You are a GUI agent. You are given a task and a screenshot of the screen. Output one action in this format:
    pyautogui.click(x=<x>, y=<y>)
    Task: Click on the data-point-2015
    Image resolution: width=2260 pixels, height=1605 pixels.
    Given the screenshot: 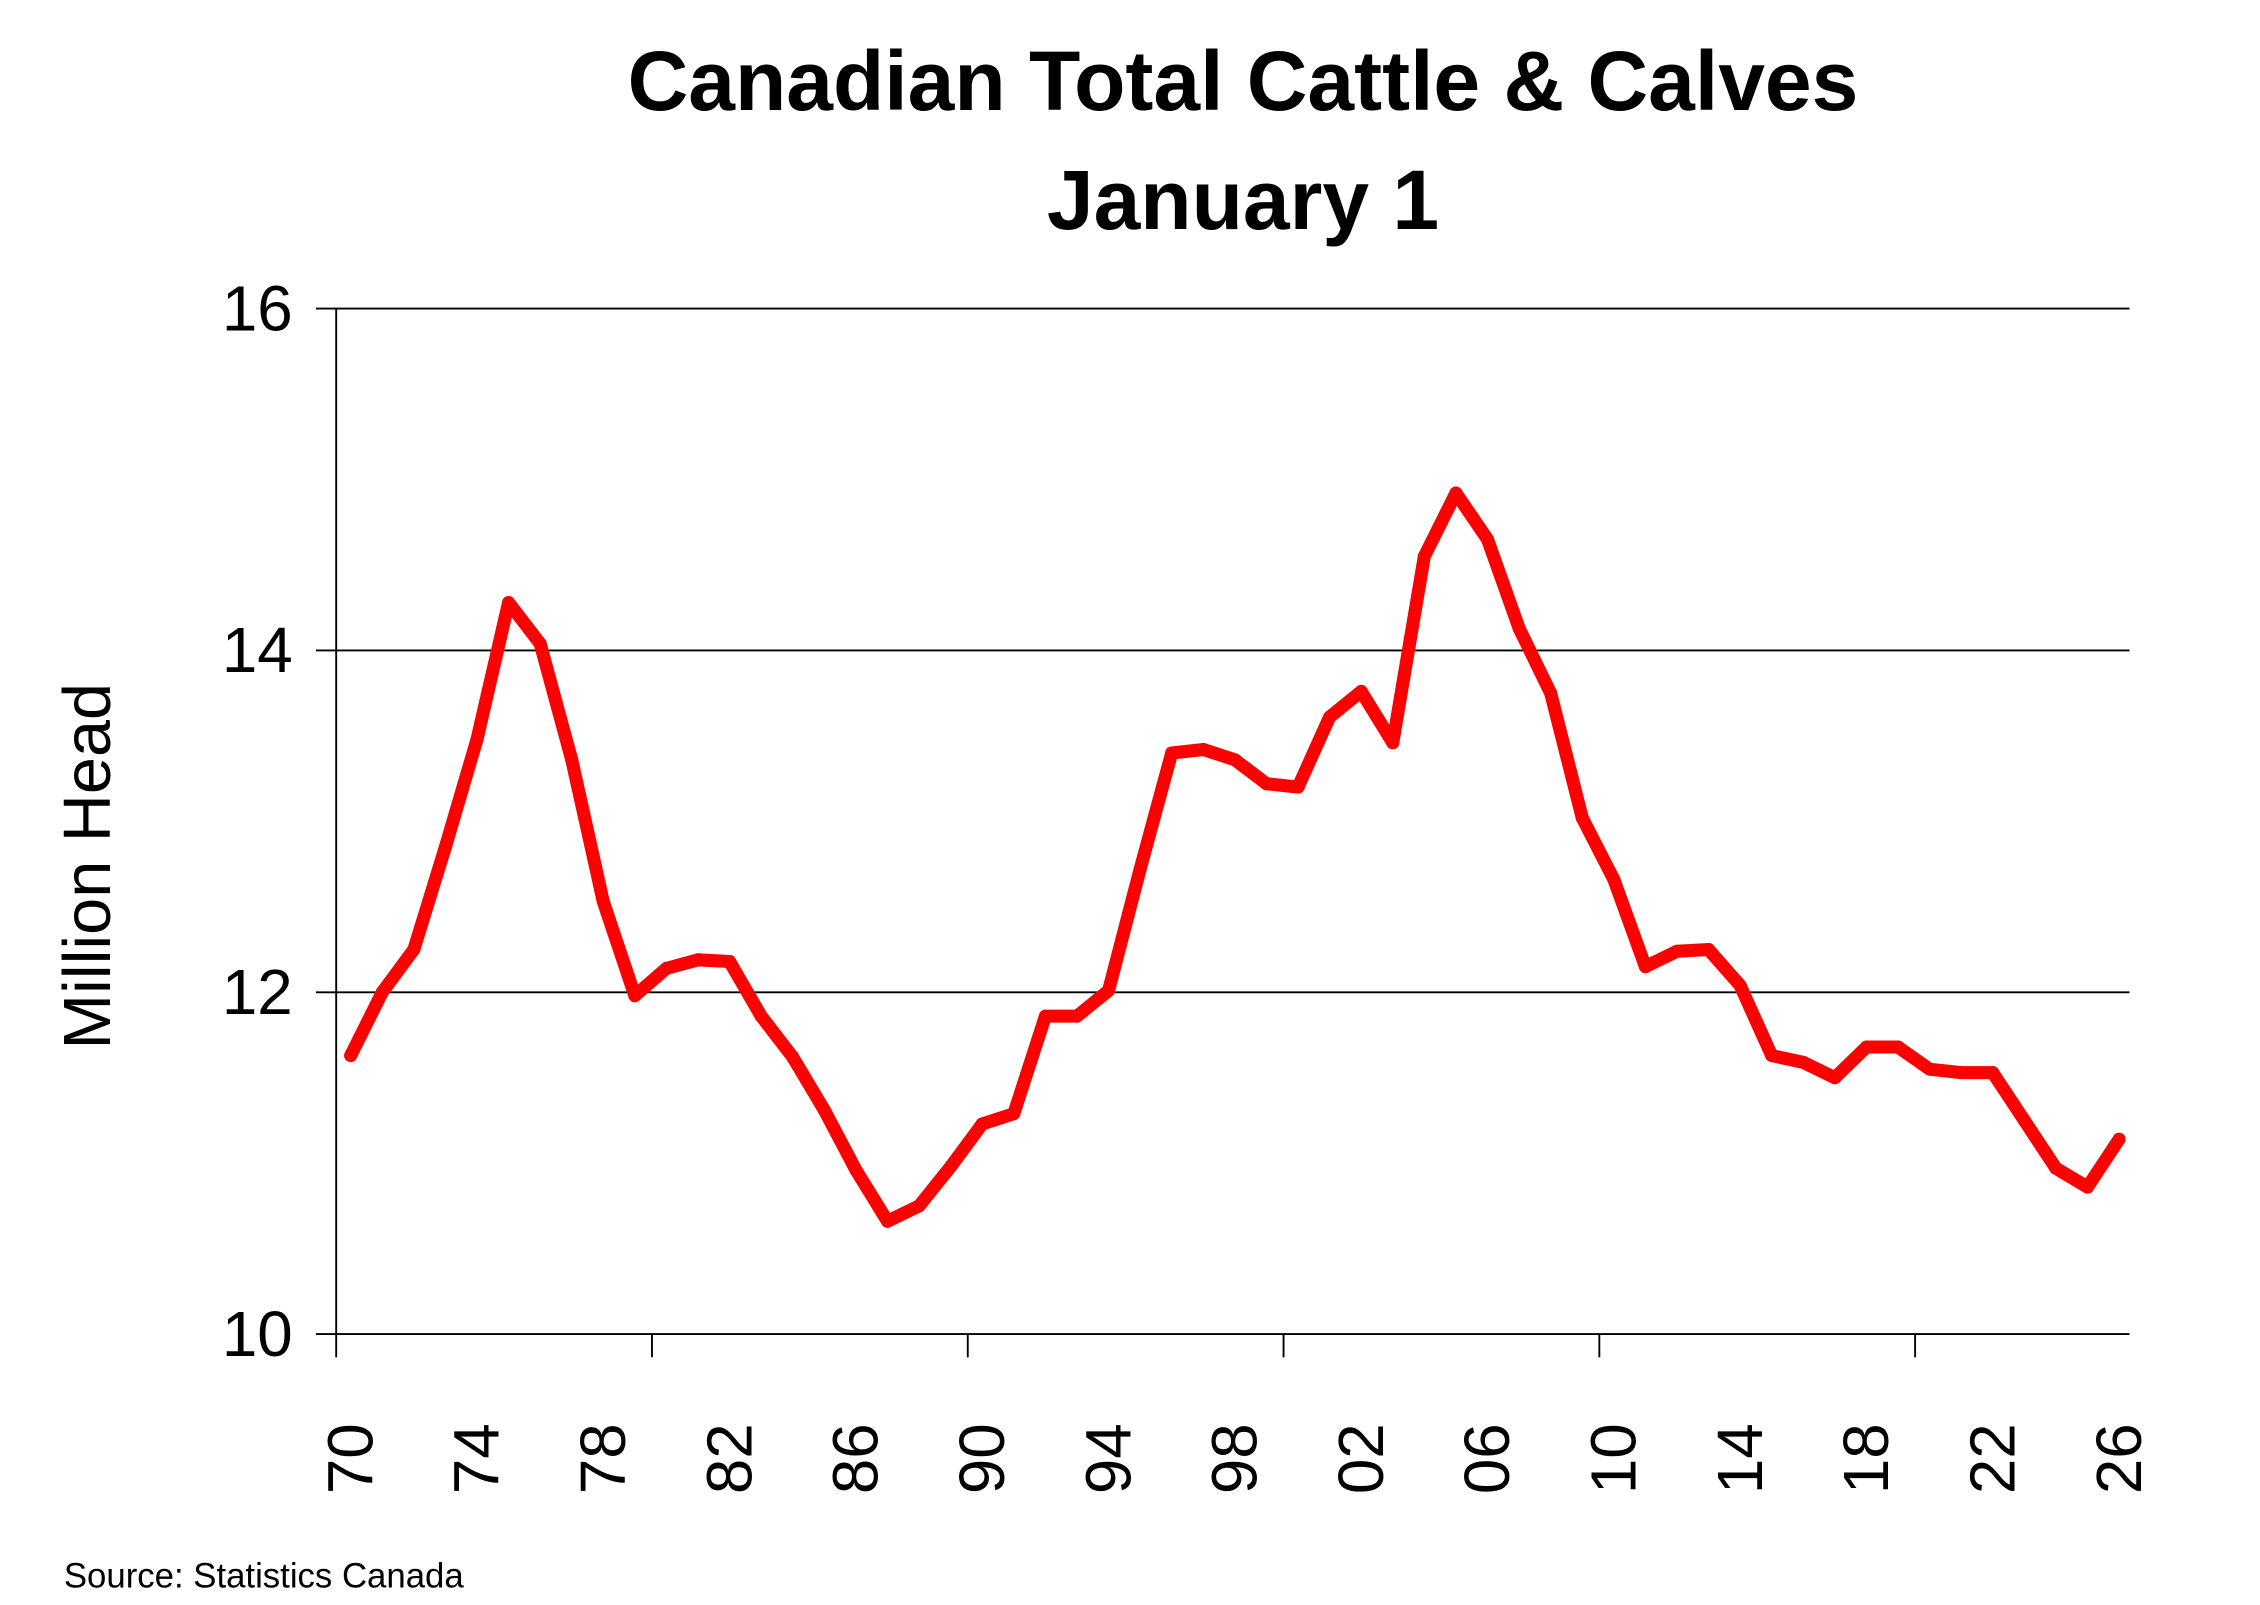 What is the action you would take?
    pyautogui.click(x=1772, y=1055)
    